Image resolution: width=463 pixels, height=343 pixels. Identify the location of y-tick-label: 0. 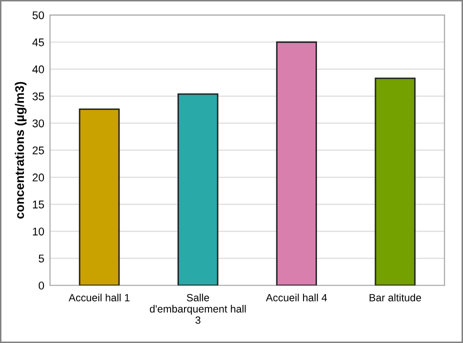
(41, 286).